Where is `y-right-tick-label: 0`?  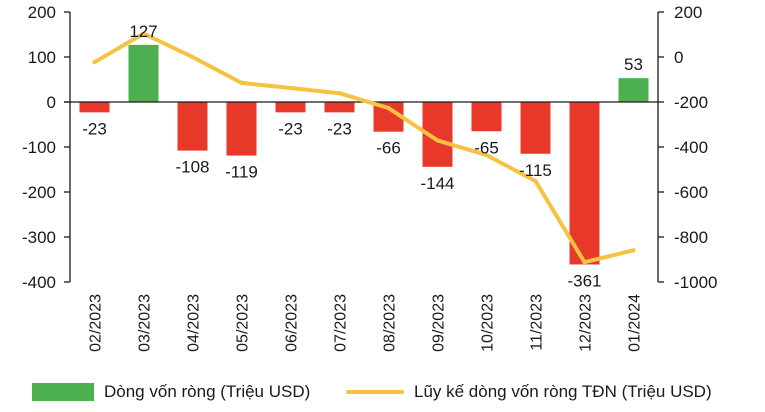
y-right-tick-label: 0 is located at coordinates (678, 57).